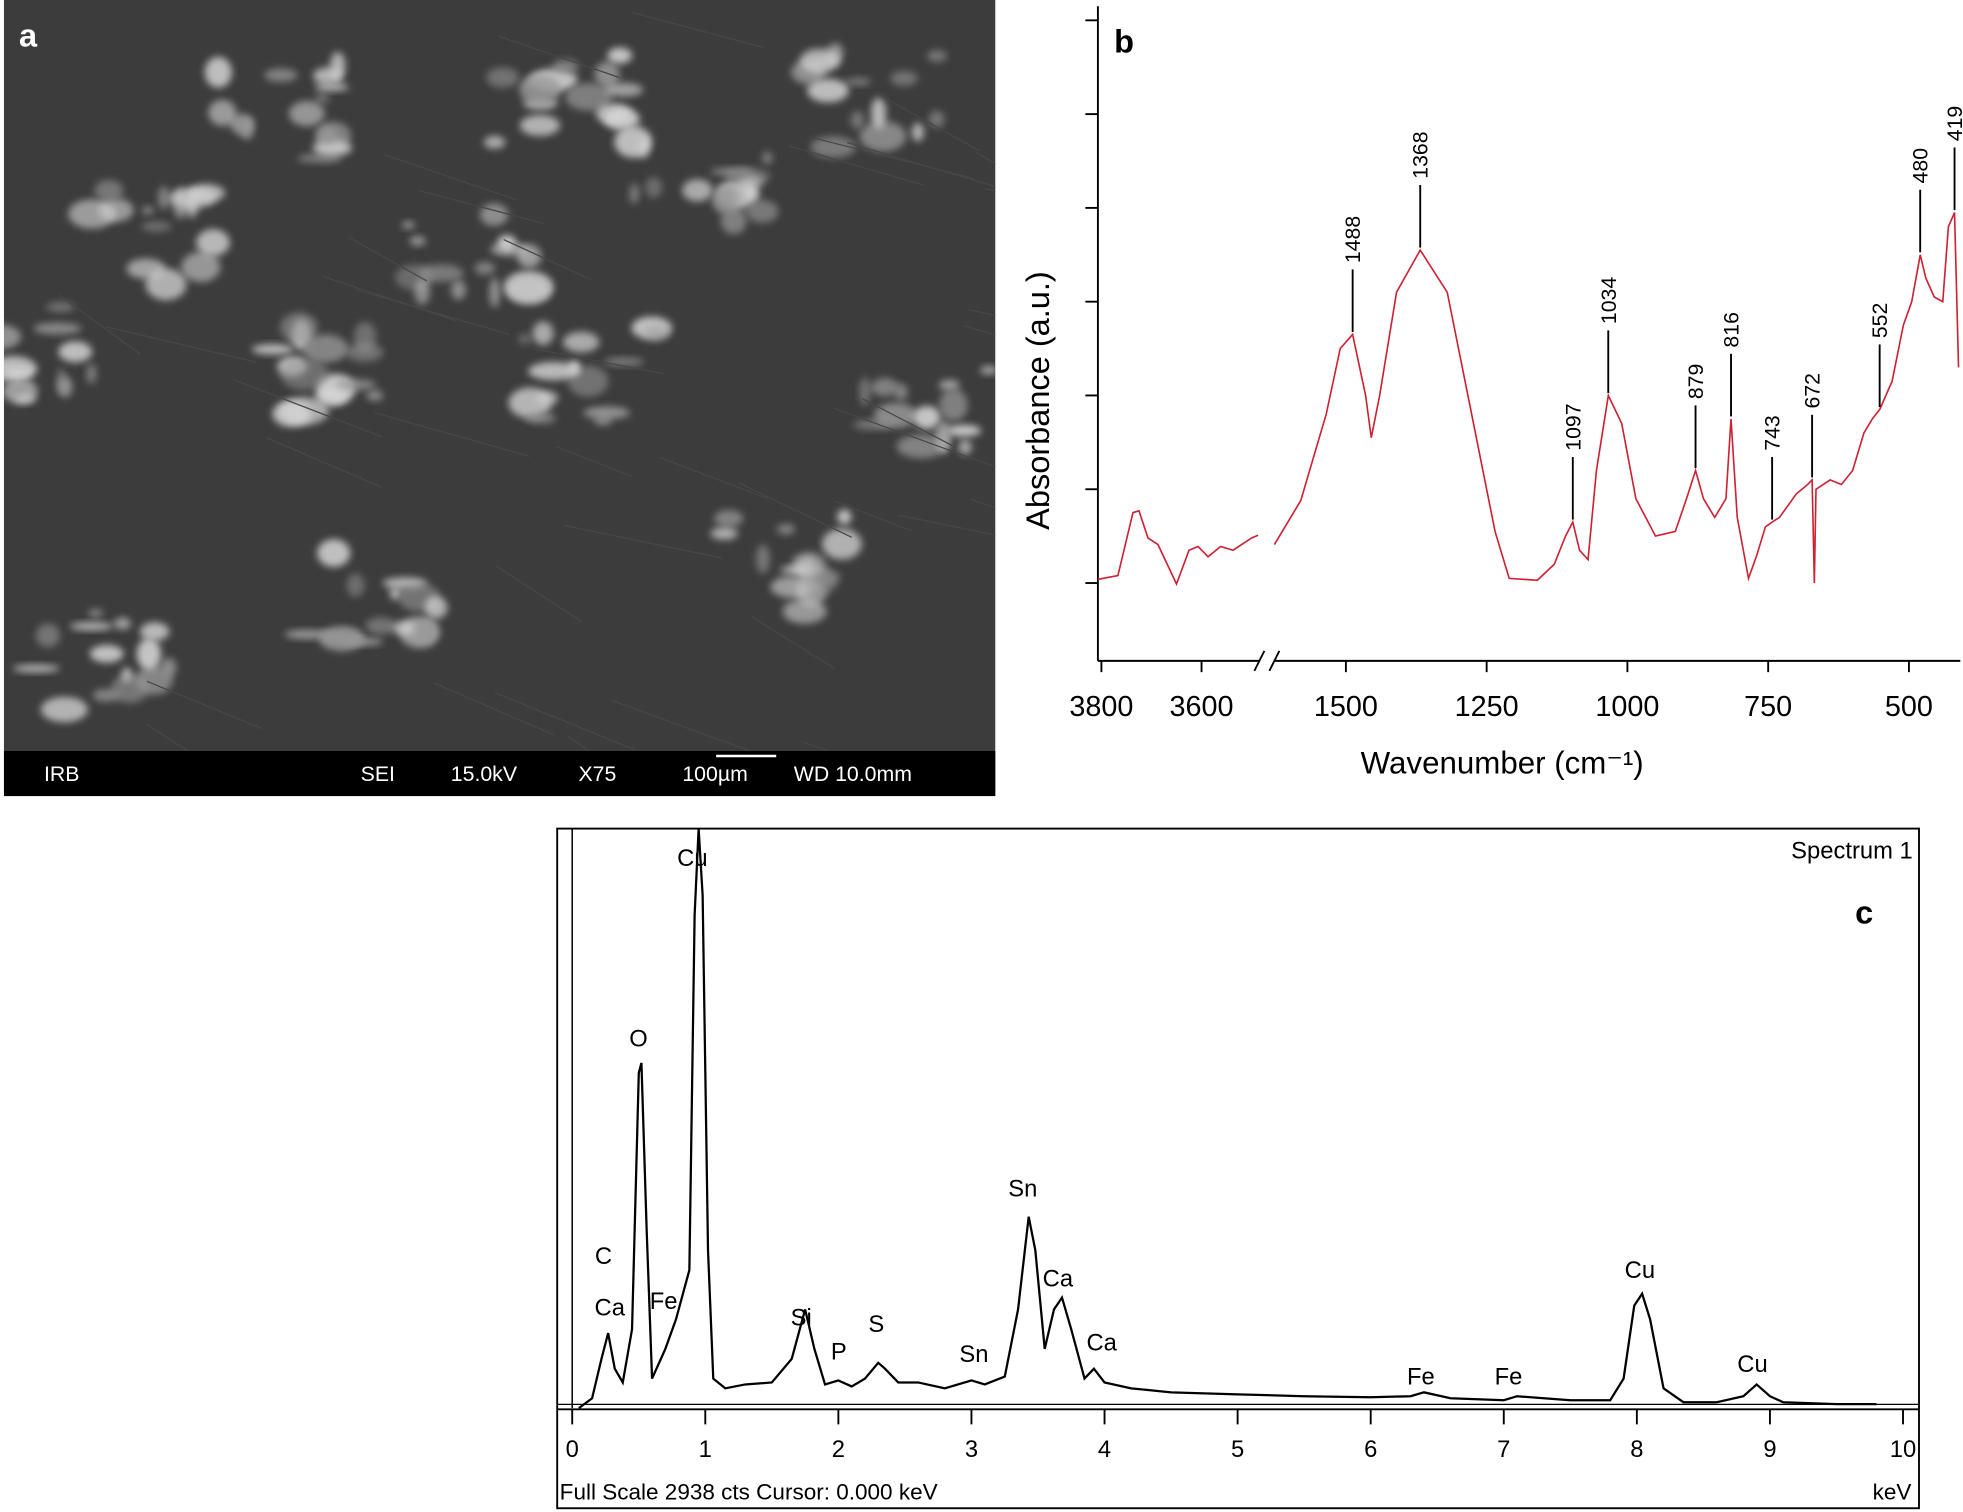 Image resolution: width=1963 pixels, height=1512 pixels. What do you see at coordinates (1864, 913) in the screenshot?
I see `panel-label: c` at bounding box center [1864, 913].